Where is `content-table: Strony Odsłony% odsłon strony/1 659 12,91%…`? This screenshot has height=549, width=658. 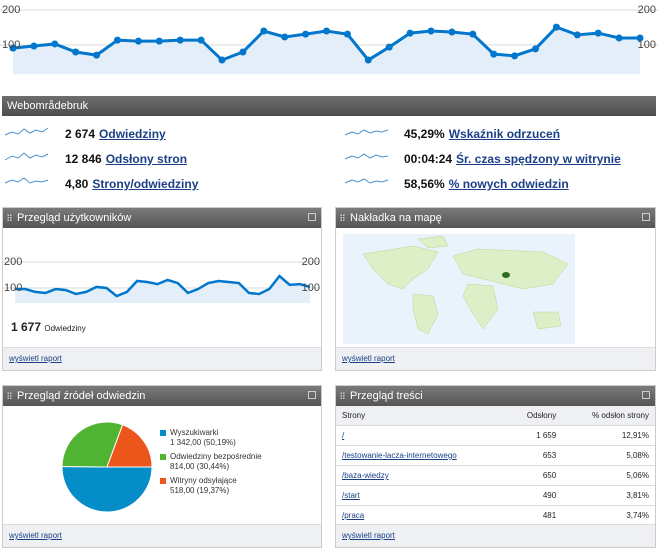 content-table: Strony Odsłony% odsłon strony/1 659 12,91%… is located at coordinates (495, 466).